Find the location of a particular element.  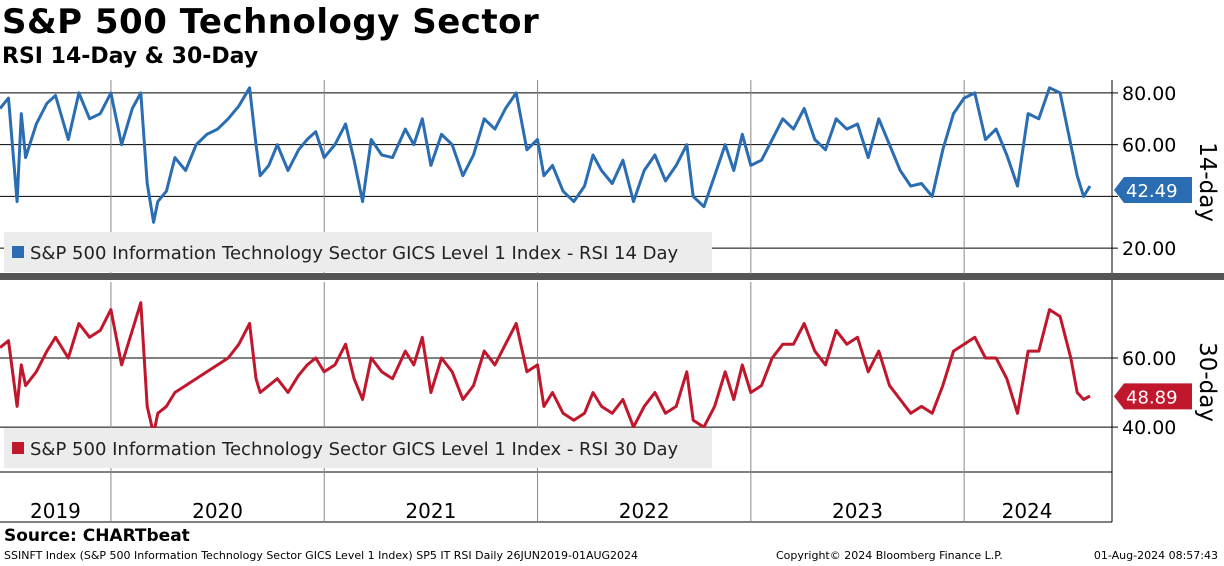

y-tick-label: 40.00 is located at coordinates (1149, 428).